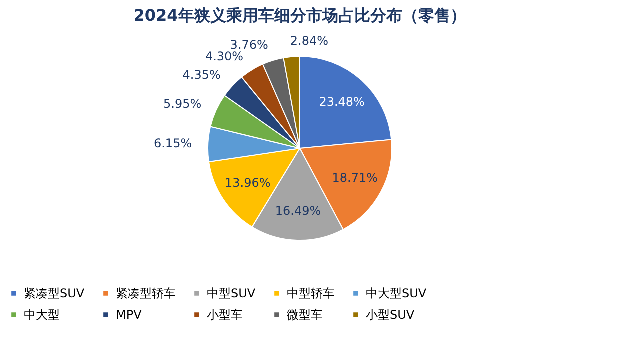  What do you see at coordinates (355, 178) in the screenshot?
I see `data-label: 18.71%` at bounding box center [355, 178].